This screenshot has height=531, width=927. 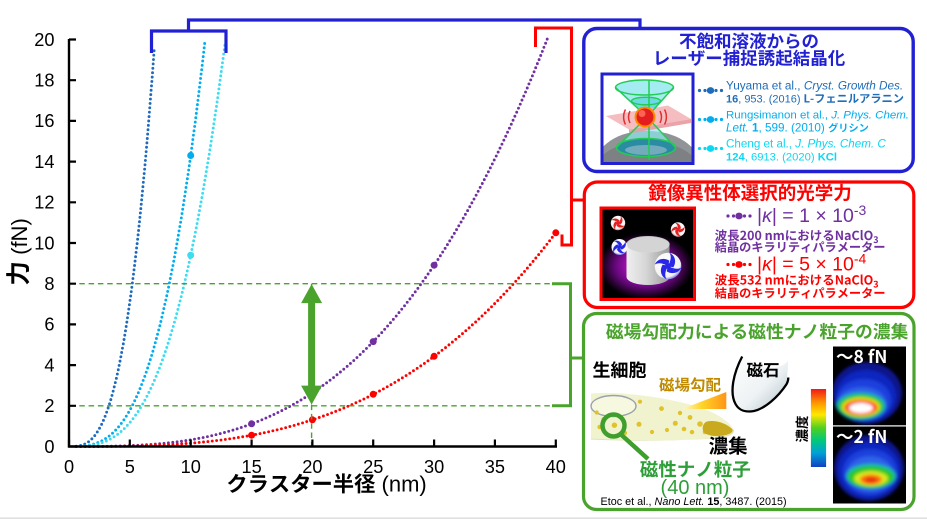 What do you see at coordinates (775, 128) in the screenshot?
I see `svg-text: Lett. 1, 599. (2010)` at bounding box center [775, 128].